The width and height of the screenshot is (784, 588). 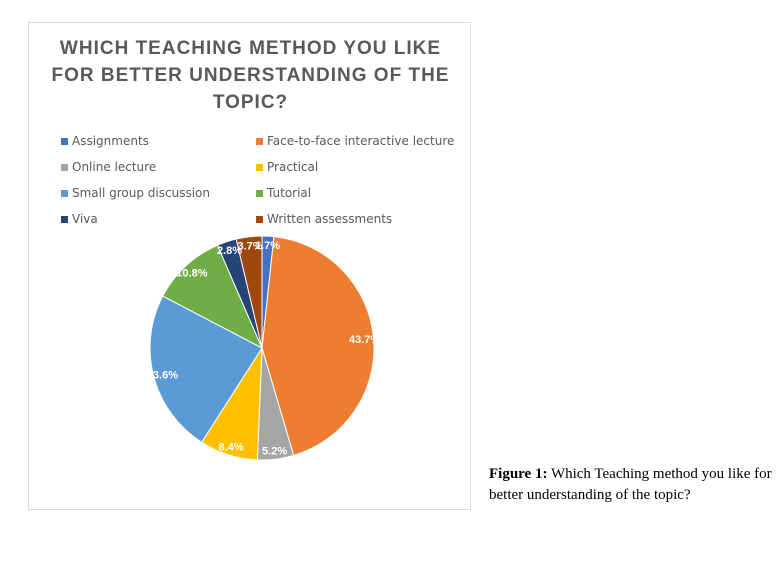 What do you see at coordinates (158, 219) in the screenshot?
I see `legend-item: Viva` at bounding box center [158, 219].